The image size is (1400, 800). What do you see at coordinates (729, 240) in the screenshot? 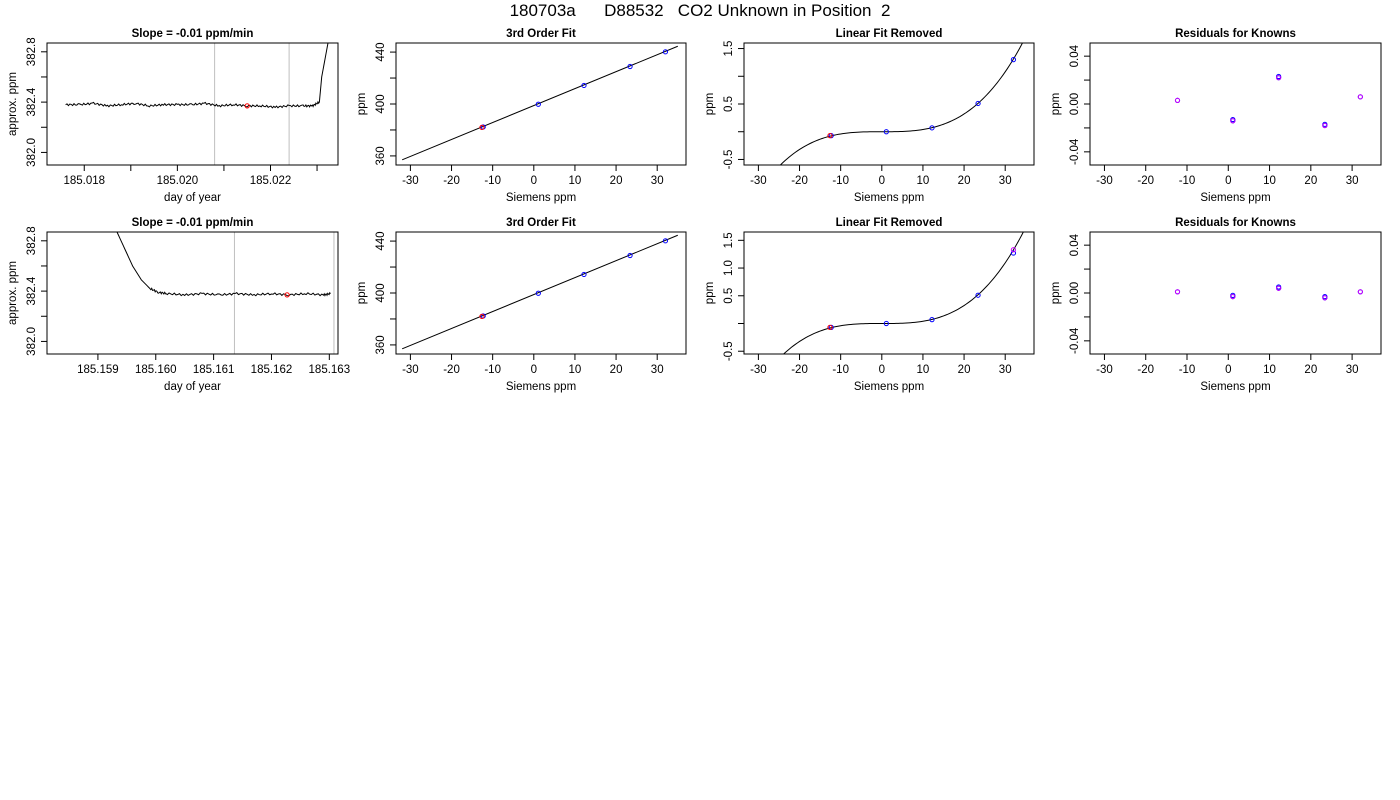
I see `y-tick-label: 1.5` at bounding box center [729, 240].